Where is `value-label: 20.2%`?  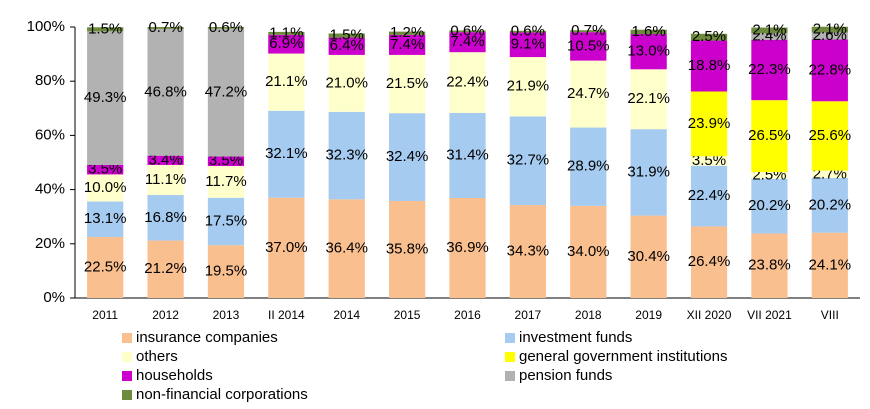
value-label: 20.2% is located at coordinates (830, 204).